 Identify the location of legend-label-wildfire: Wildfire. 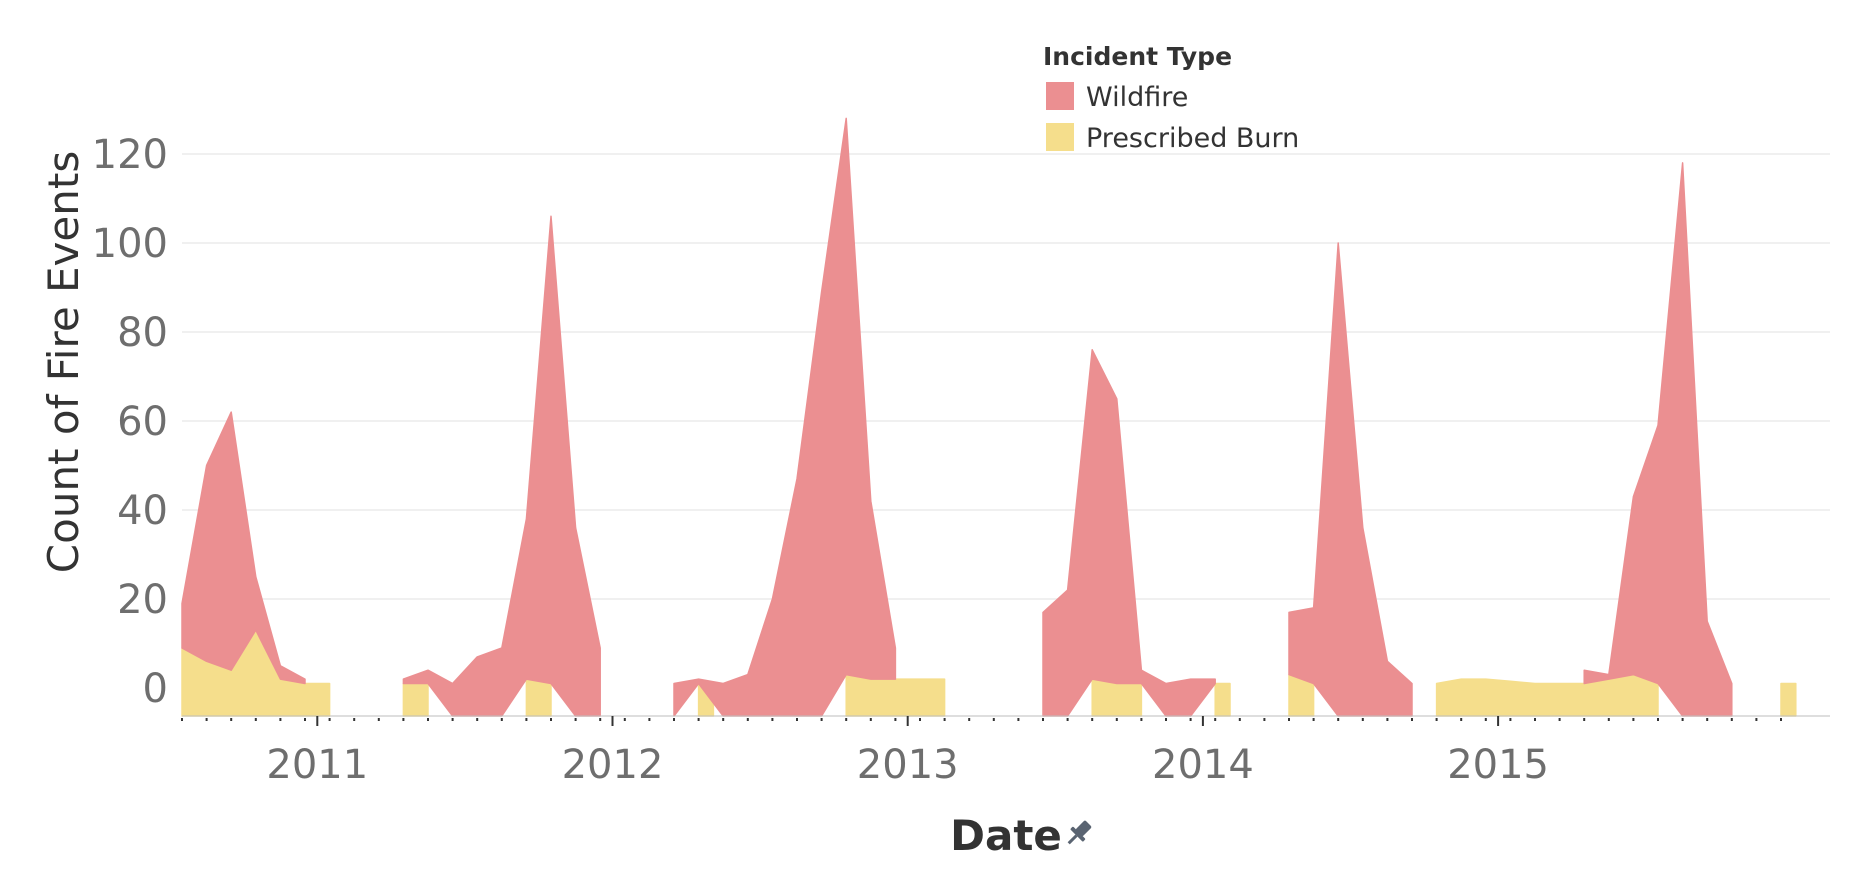
(1137, 97).